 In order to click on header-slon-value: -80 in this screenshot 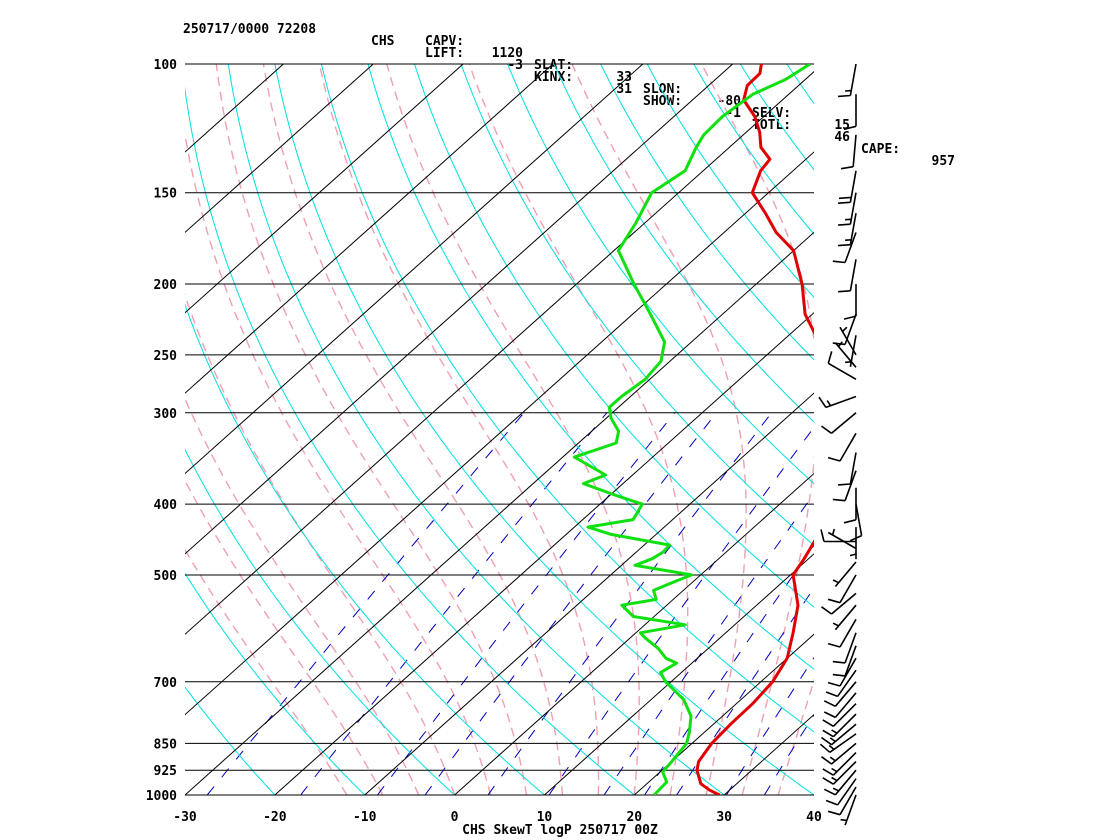, I will do `click(729, 101)`.